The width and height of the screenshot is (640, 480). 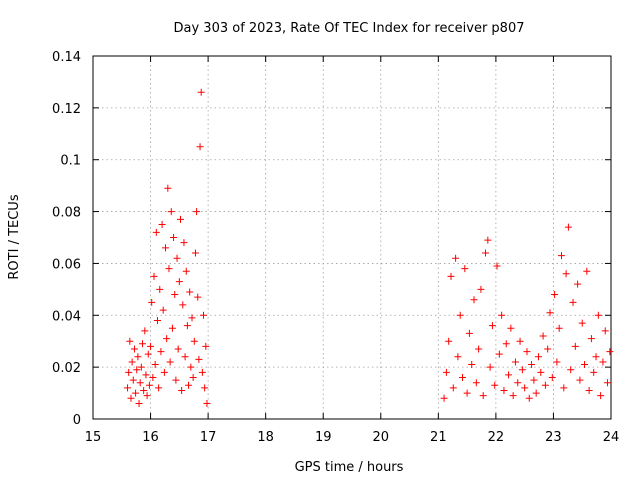 What do you see at coordinates (14, 236) in the screenshot?
I see `y-axis-label: ROTI / TECUs` at bounding box center [14, 236].